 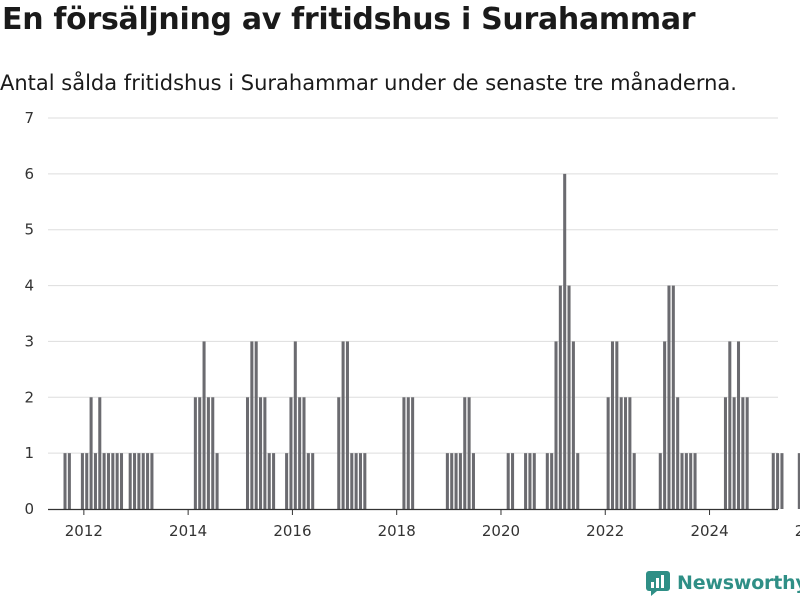 I want to click on x-axis: 2012 2014 2016 2018 2020 2022 2024 2026, so click(x=424, y=524).